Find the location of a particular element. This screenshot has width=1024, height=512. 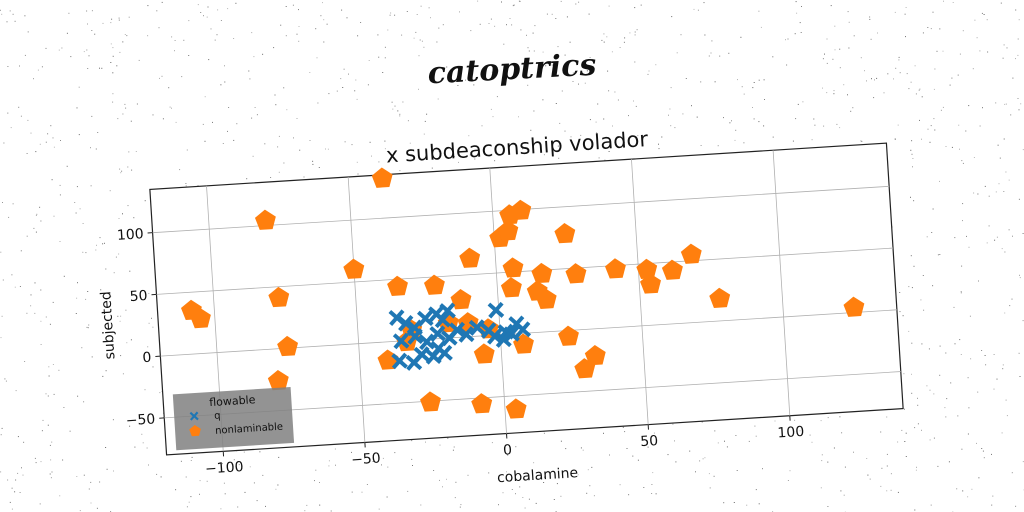

x-tick-label: 0 is located at coordinates (508, 450).